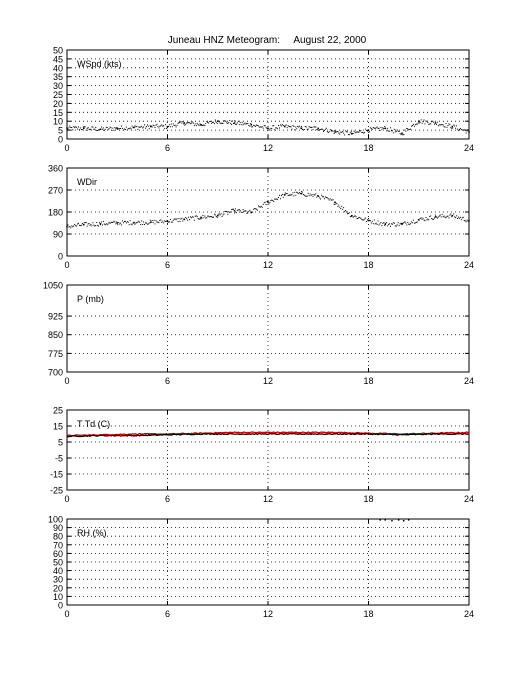 The height and width of the screenshot is (683, 520). Describe the element at coordinates (55, 373) in the screenshot. I see `y-tick-label: 700` at that location.